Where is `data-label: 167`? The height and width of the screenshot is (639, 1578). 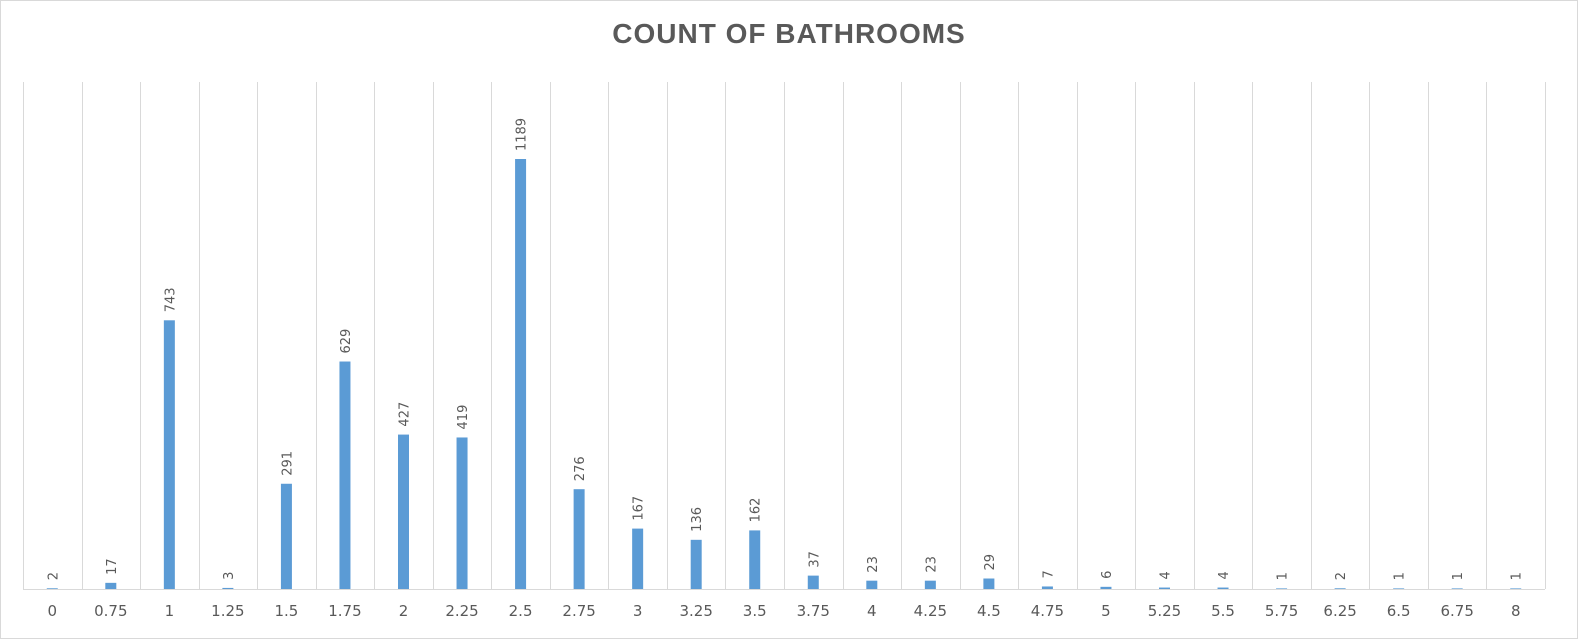 data-label: 167 is located at coordinates (639, 508).